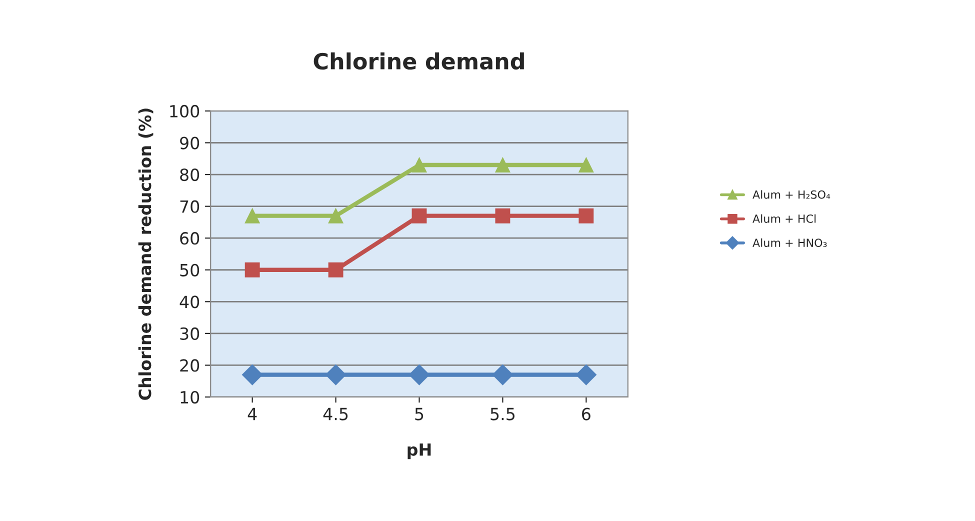 The image size is (975, 521). I want to click on x-tick-label: 4.5, so click(335, 414).